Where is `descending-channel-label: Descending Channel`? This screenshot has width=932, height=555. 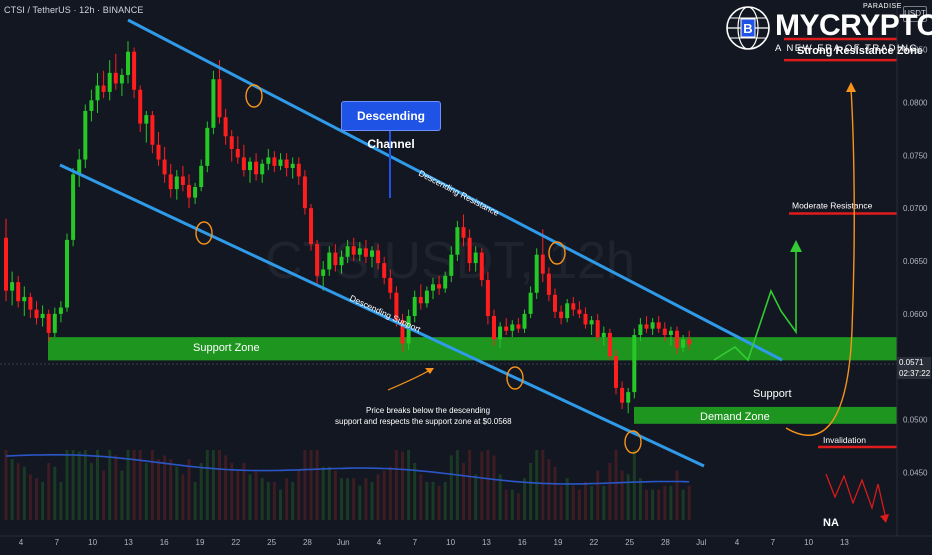 descending-channel-label: Descending Channel is located at coordinates (391, 126).